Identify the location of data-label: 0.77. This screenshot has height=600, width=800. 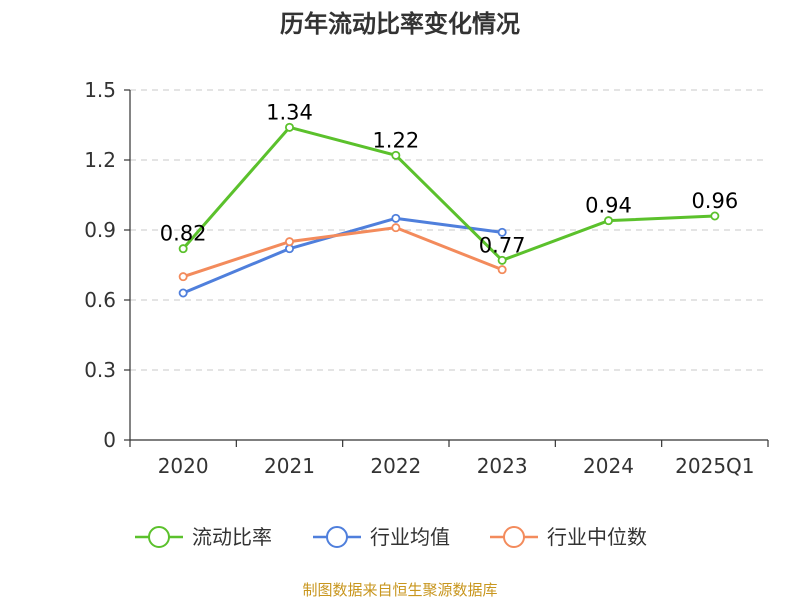
(502, 245).